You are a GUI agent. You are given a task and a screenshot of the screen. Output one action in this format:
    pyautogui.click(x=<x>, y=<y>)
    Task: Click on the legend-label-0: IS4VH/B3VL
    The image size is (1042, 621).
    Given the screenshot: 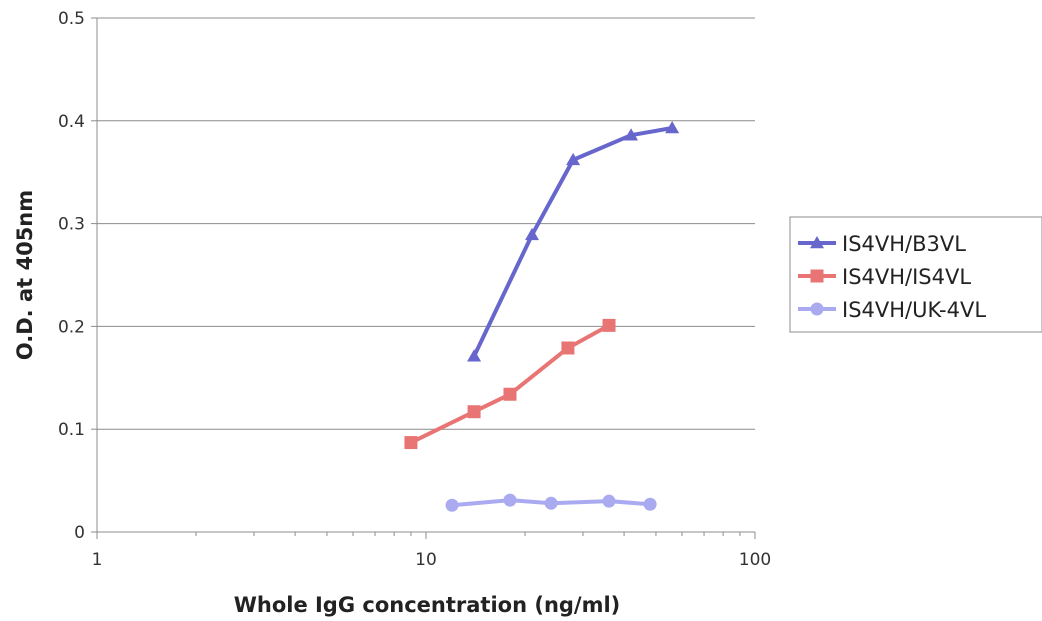 What is the action you would take?
    pyautogui.click(x=904, y=244)
    